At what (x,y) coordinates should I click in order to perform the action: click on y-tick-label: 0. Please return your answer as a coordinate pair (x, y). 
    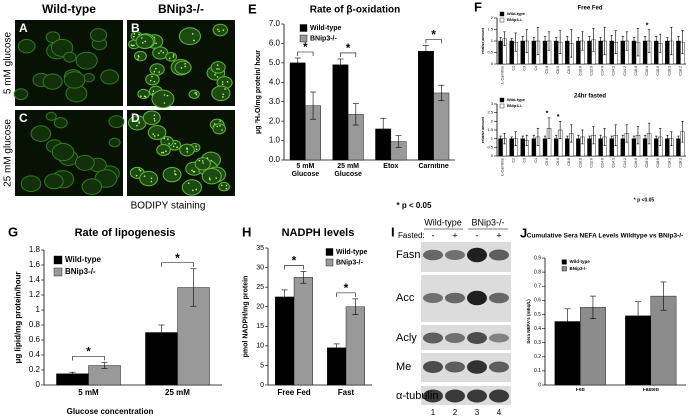
    Looking at the image, I should click on (262, 385).